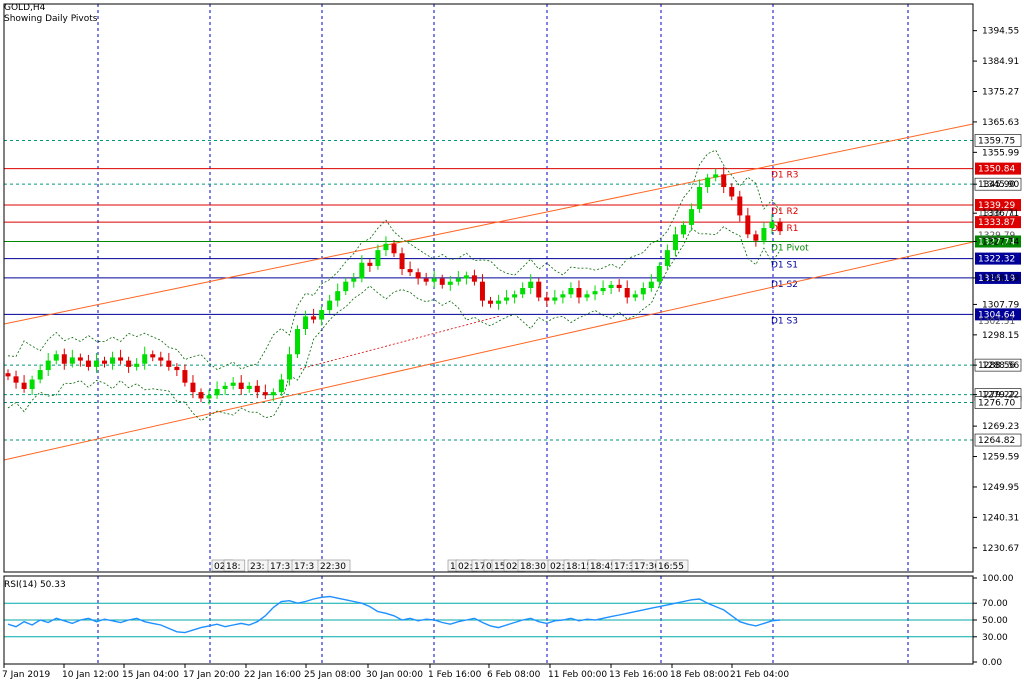  I want to click on x-axis-label: 13 Feb 16:00, so click(638, 675).